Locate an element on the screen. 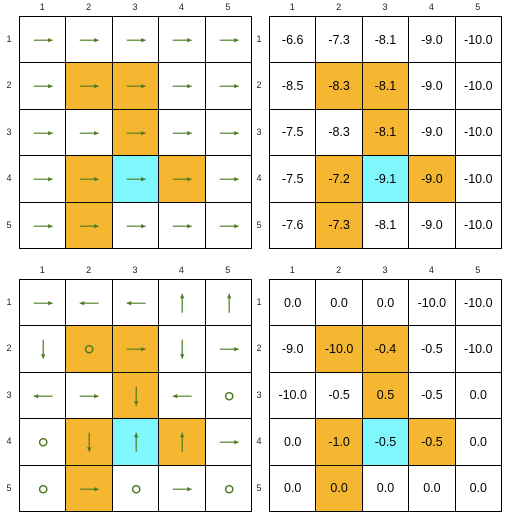  row-label: 4 is located at coordinates (259, 178).